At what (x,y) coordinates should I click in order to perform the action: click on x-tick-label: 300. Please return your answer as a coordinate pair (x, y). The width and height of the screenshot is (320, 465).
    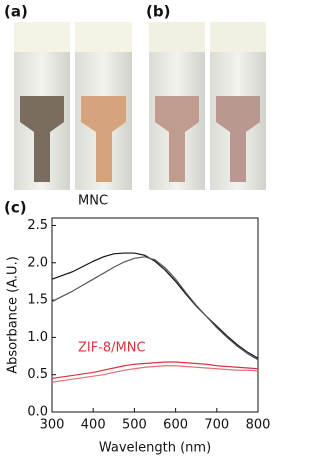
    Looking at the image, I should click on (52, 425).